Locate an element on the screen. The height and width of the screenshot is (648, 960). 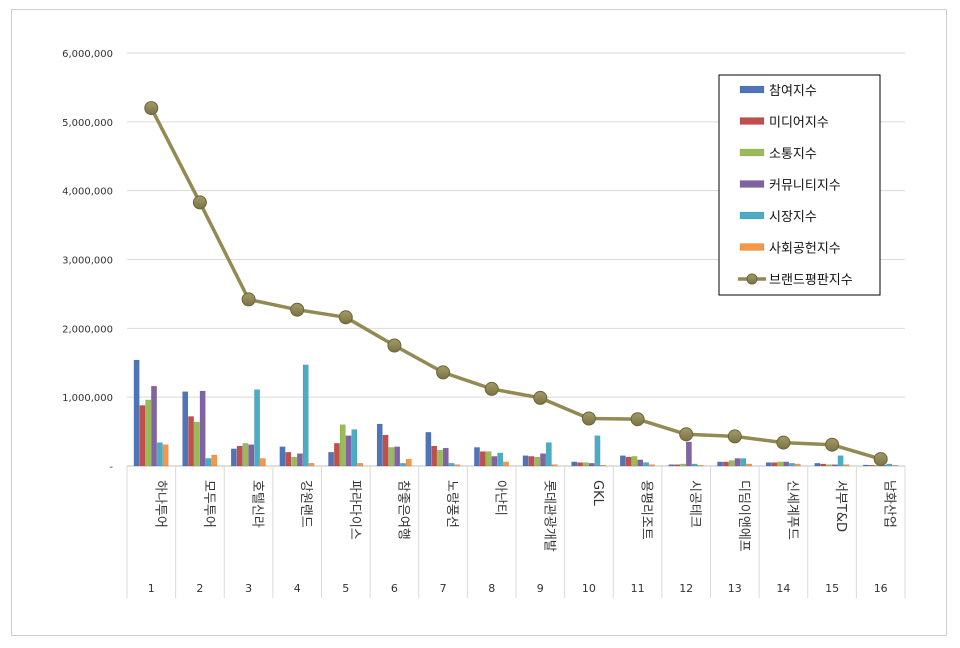
rank-label: 9 is located at coordinates (540, 588).